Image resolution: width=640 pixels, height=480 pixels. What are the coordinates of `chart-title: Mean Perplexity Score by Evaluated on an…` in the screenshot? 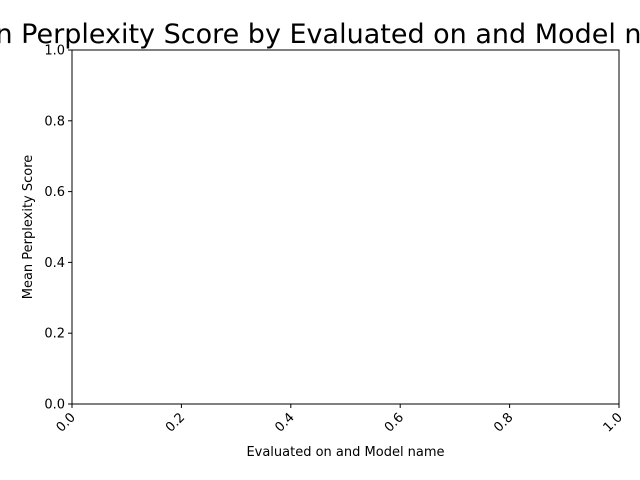 It's located at (320, 34).